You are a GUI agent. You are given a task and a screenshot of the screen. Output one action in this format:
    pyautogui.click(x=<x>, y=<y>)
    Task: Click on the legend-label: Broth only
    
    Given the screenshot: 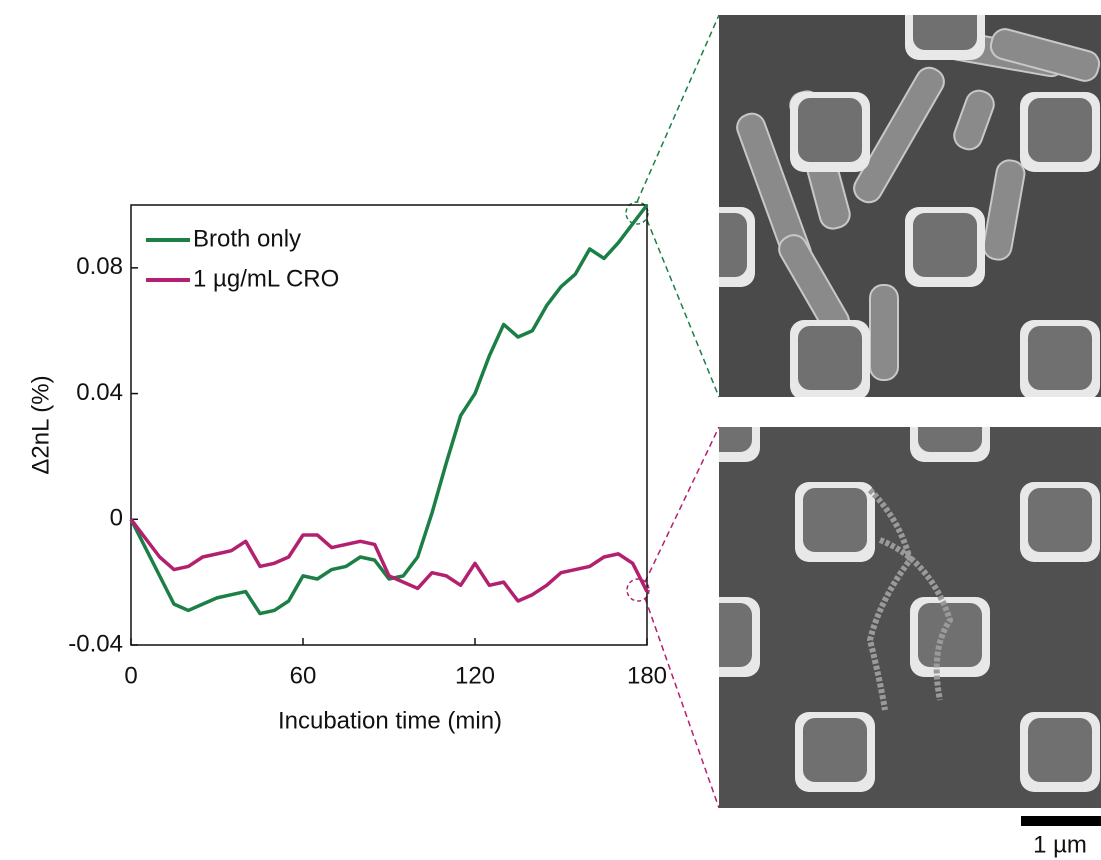 What is the action you would take?
    pyautogui.click(x=247, y=238)
    